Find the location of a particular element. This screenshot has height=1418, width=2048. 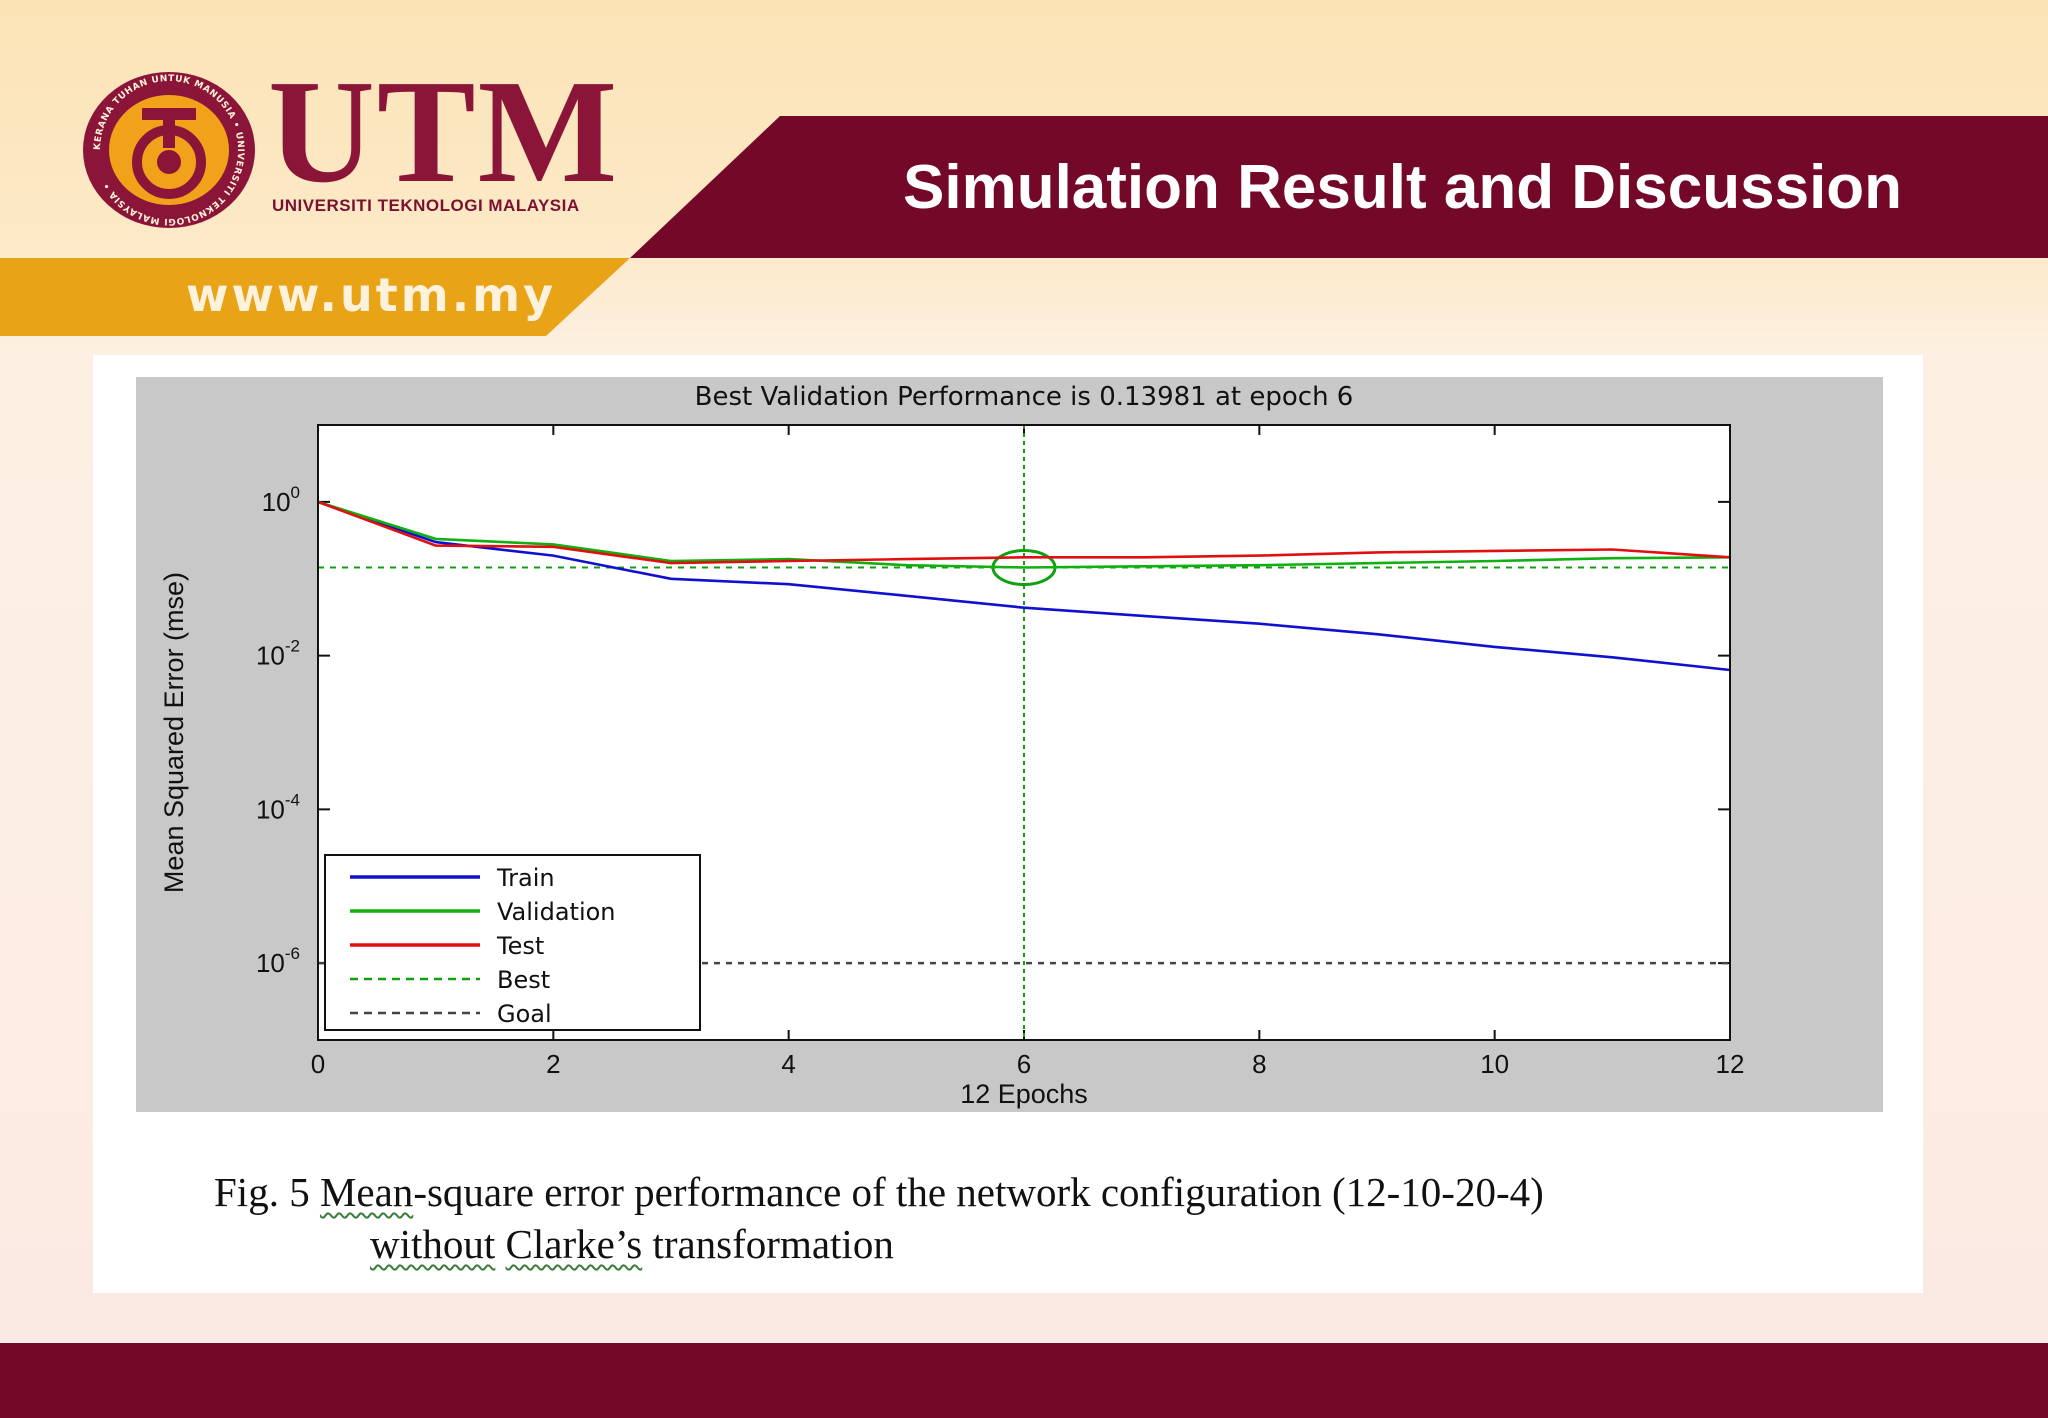

university-name: UNIVERSITI TEKNOLOGI MALAYSIA is located at coordinates (426, 205).